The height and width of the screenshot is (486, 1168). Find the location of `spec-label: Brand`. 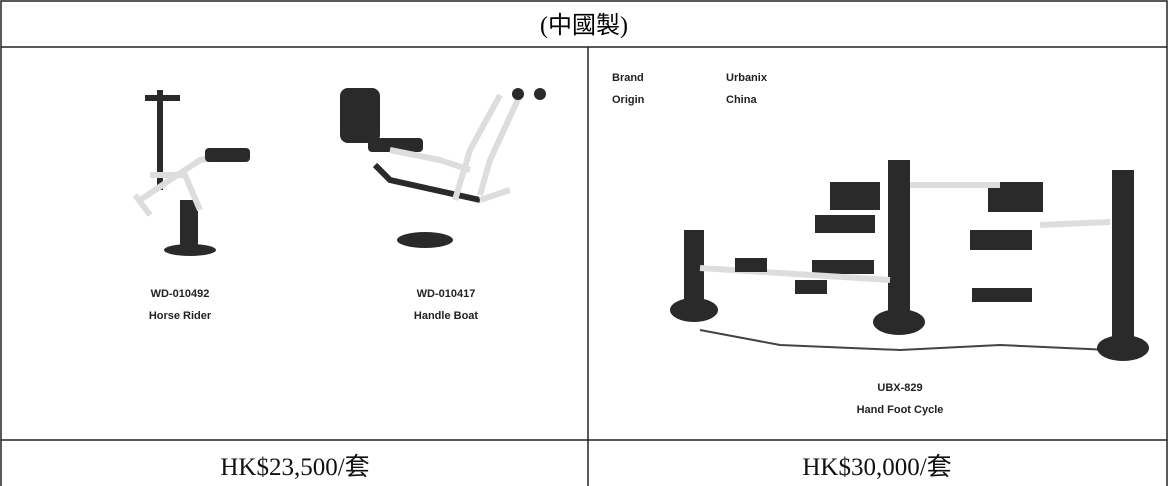

spec-label: Brand is located at coordinates (628, 78).